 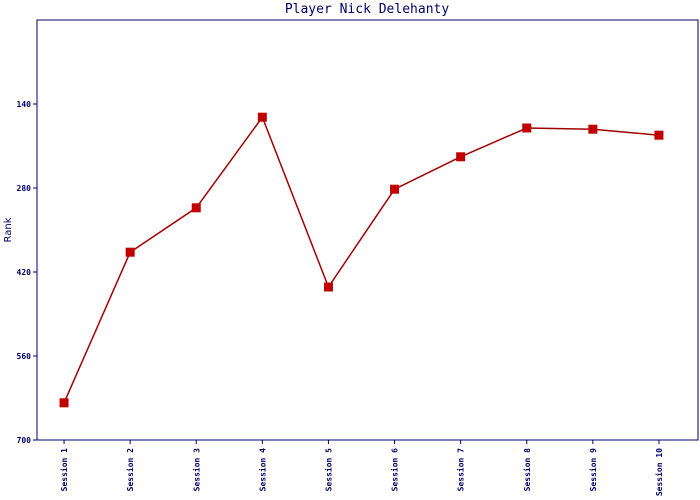 I want to click on y-axis-label: Rank, so click(x=8, y=229).